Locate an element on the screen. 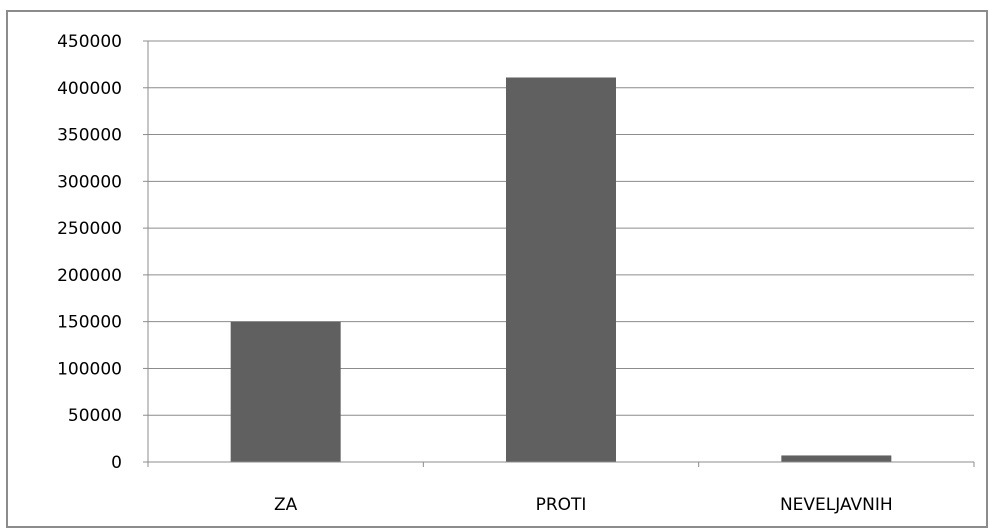 Image resolution: width=990 pixels, height=532 pixels. x-category-label: NEVELJAVNIH is located at coordinates (836, 505).